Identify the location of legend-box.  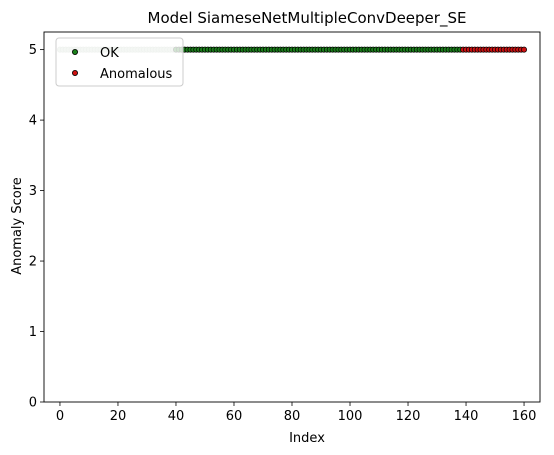
(119, 62).